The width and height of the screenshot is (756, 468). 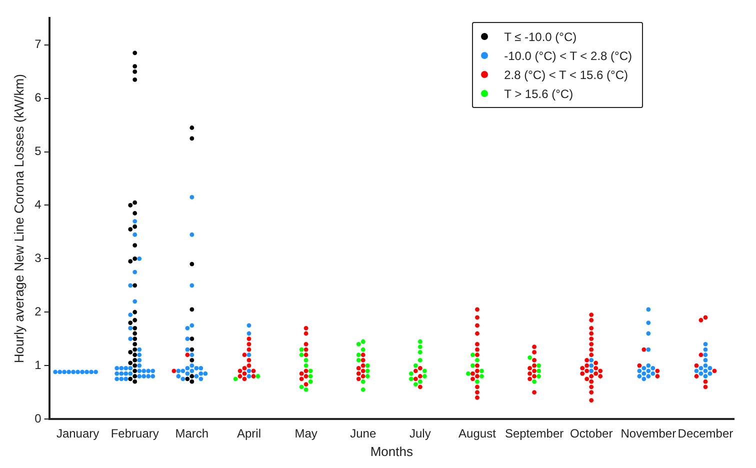 What do you see at coordinates (706, 433) in the screenshot?
I see `x-tick-label: December` at bounding box center [706, 433].